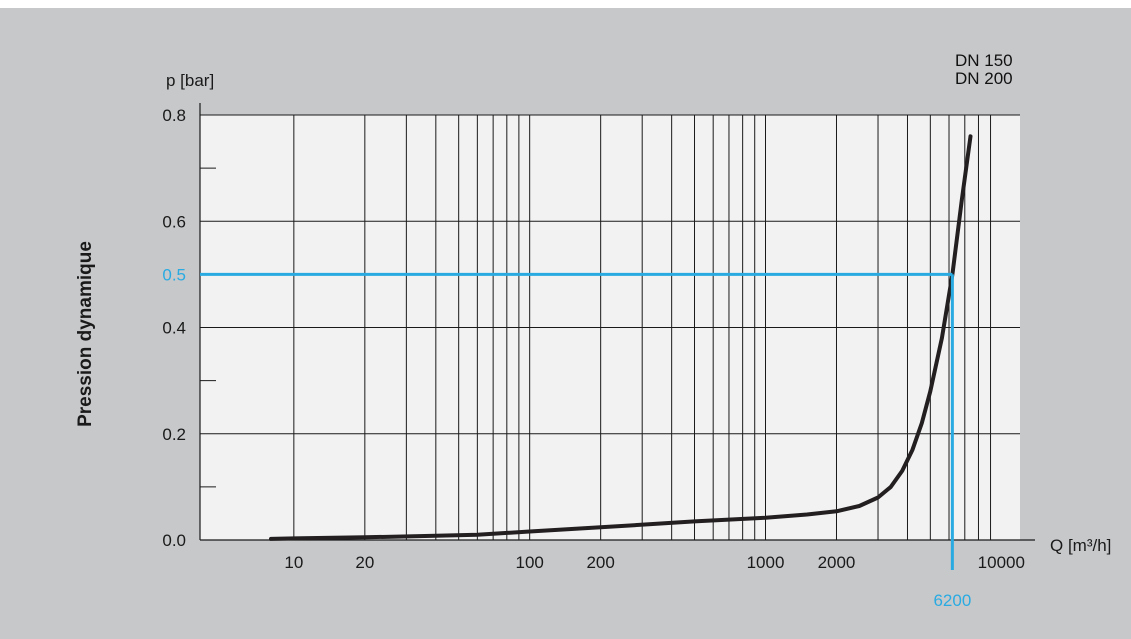 The height and width of the screenshot is (639, 1131). What do you see at coordinates (984, 78) in the screenshot?
I see `legend-item-dn200: DN 200` at bounding box center [984, 78].